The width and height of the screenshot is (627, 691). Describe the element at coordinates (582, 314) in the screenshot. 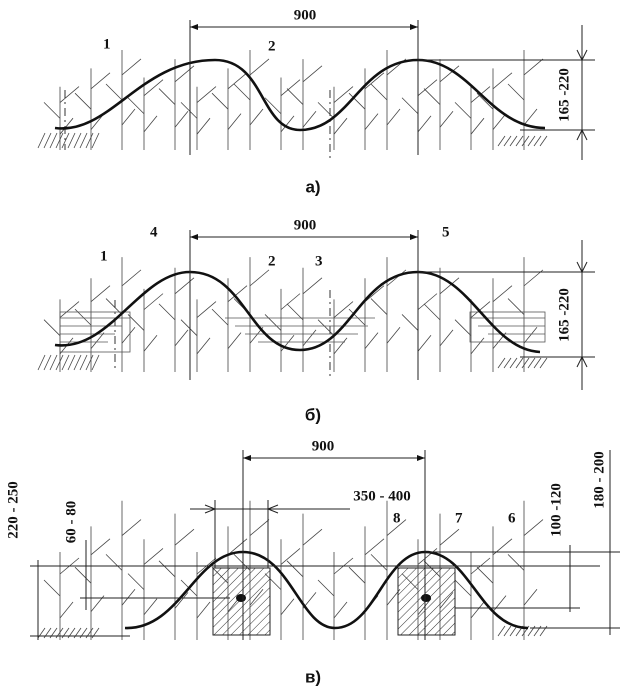

I see `arrows` at that location.